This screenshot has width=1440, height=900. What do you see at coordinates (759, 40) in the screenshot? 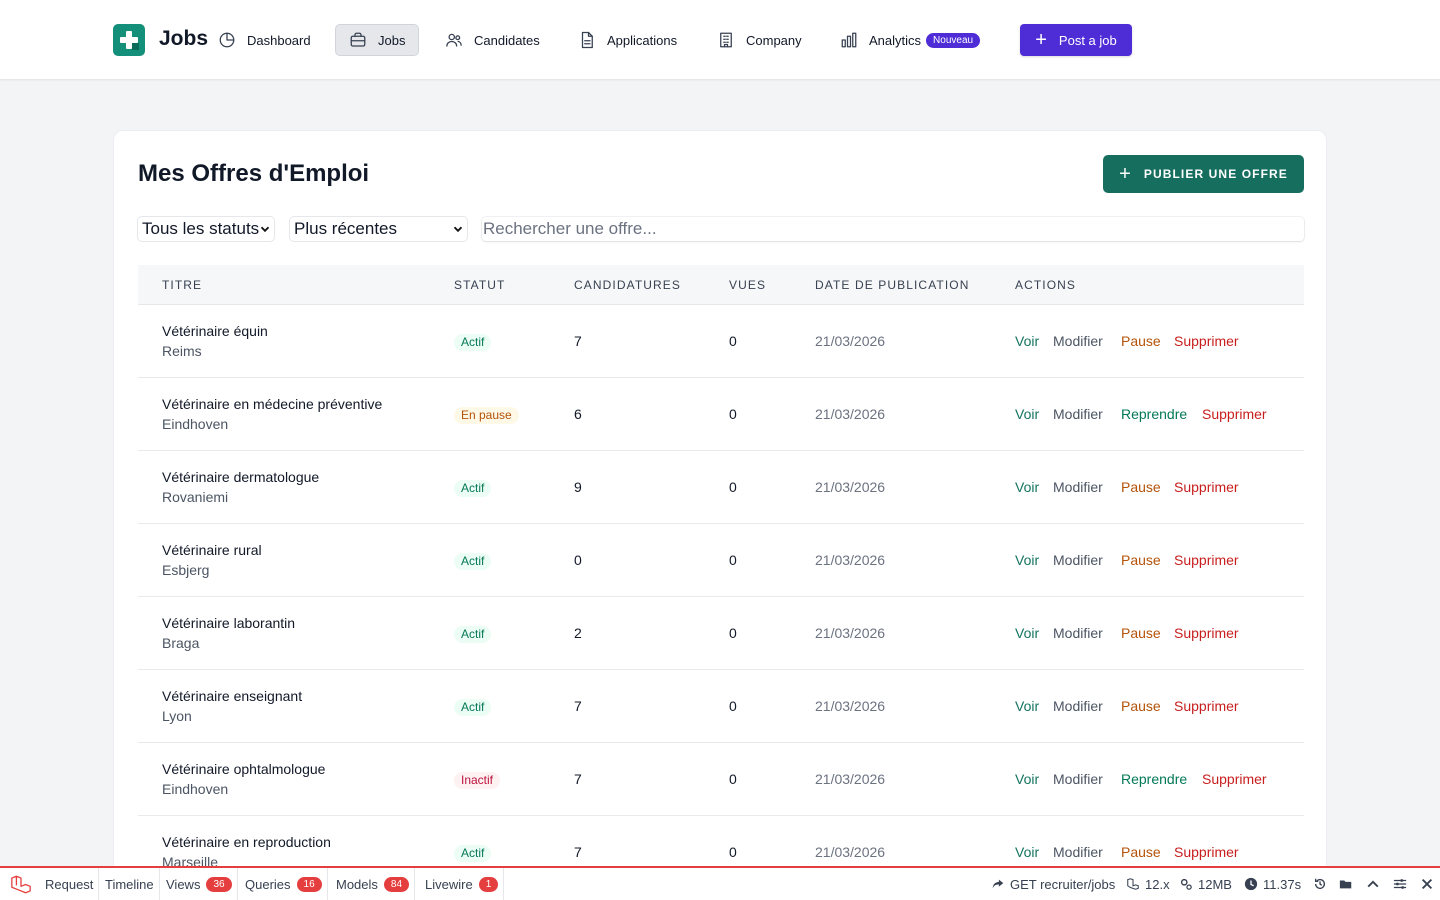
I see `nav-item-company: Company` at bounding box center [759, 40].